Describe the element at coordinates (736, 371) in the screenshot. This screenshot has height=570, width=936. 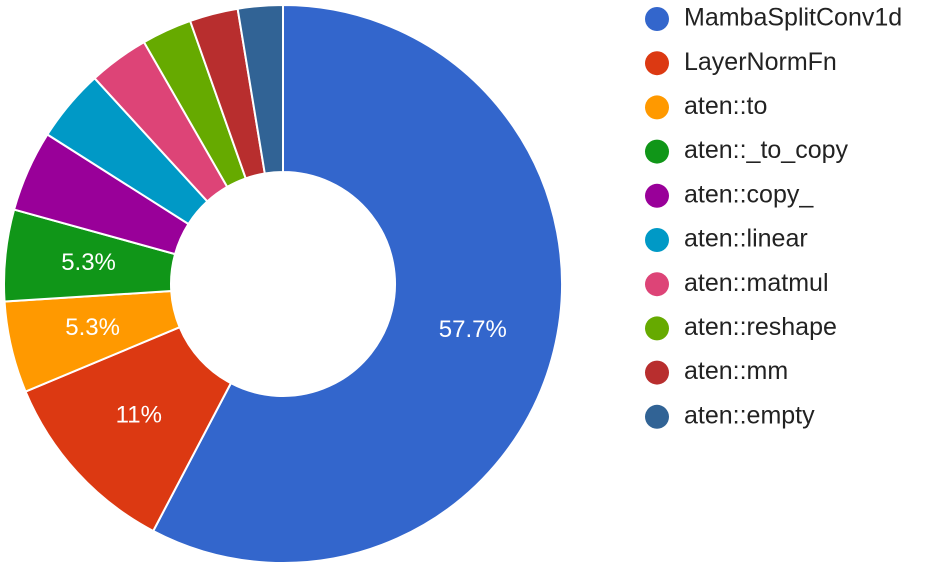
I see `legend-label: aten::mm` at that location.